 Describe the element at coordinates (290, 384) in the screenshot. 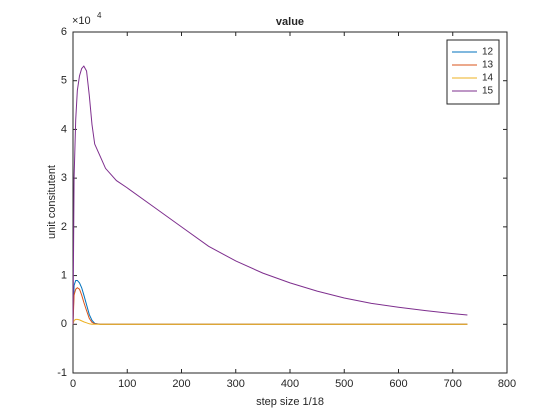

I see `x-tick-label: 400` at that location.